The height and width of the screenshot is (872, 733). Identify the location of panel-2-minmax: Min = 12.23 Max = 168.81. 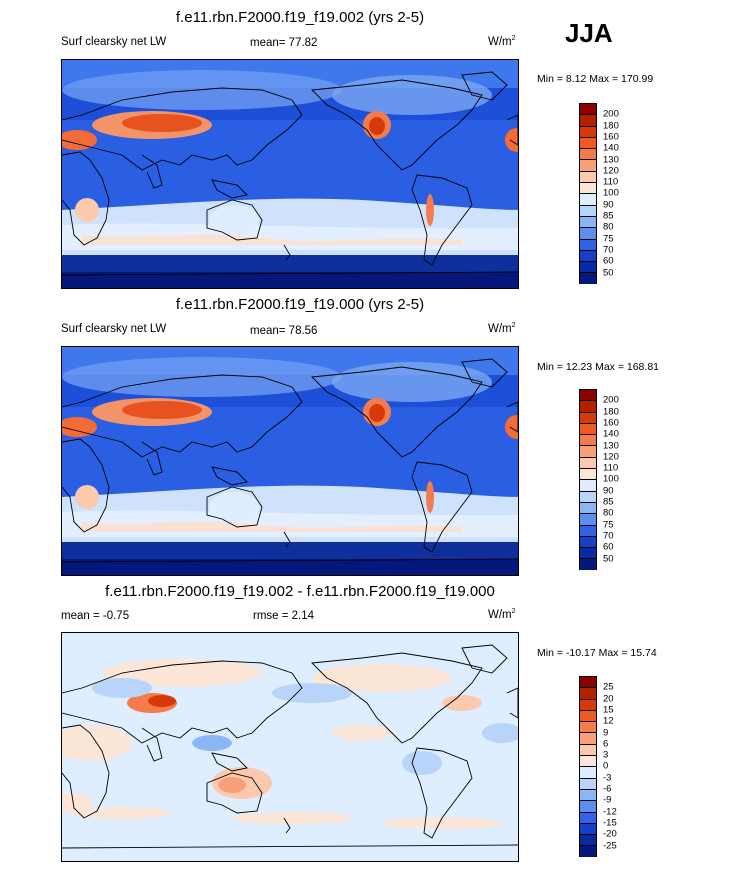
(598, 367).